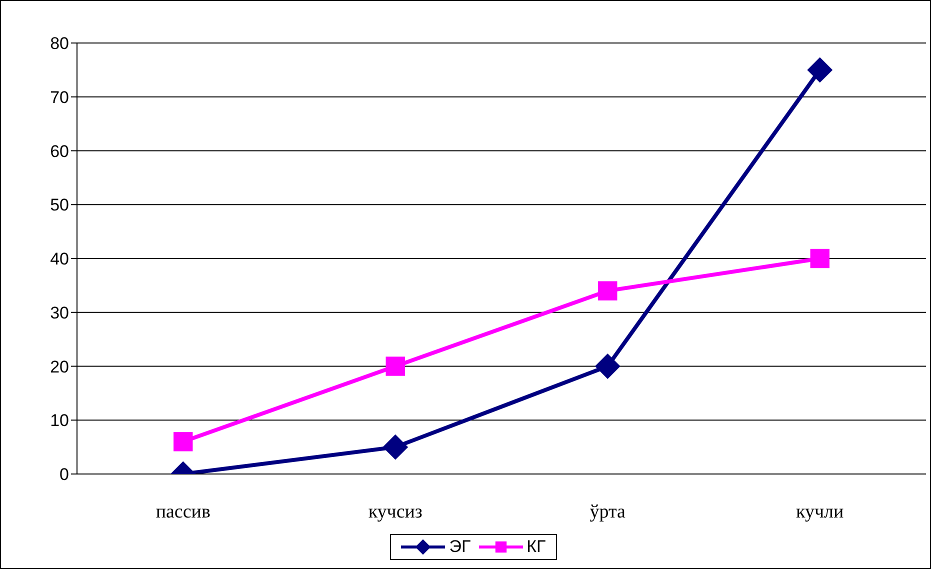 The height and width of the screenshot is (569, 931). Describe the element at coordinates (59, 151) in the screenshot. I see `y-tick-label: 60` at that location.